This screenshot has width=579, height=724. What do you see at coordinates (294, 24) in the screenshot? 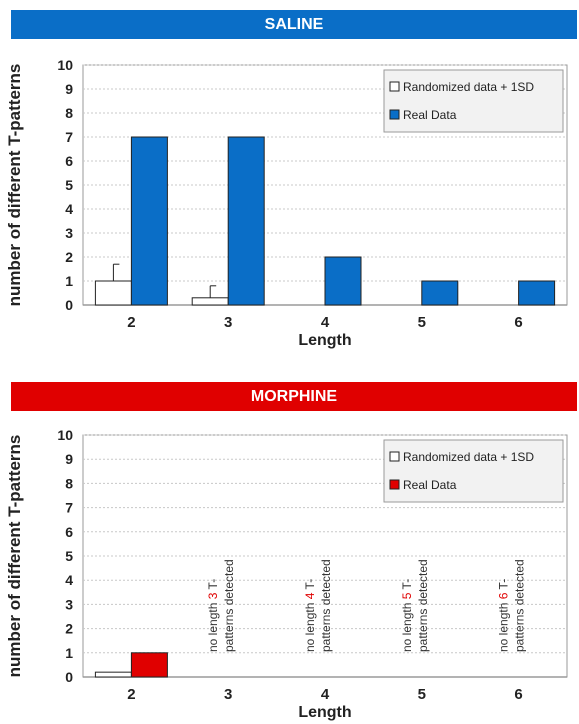
I see `saline-chart-title: SALINE` at bounding box center [294, 24].